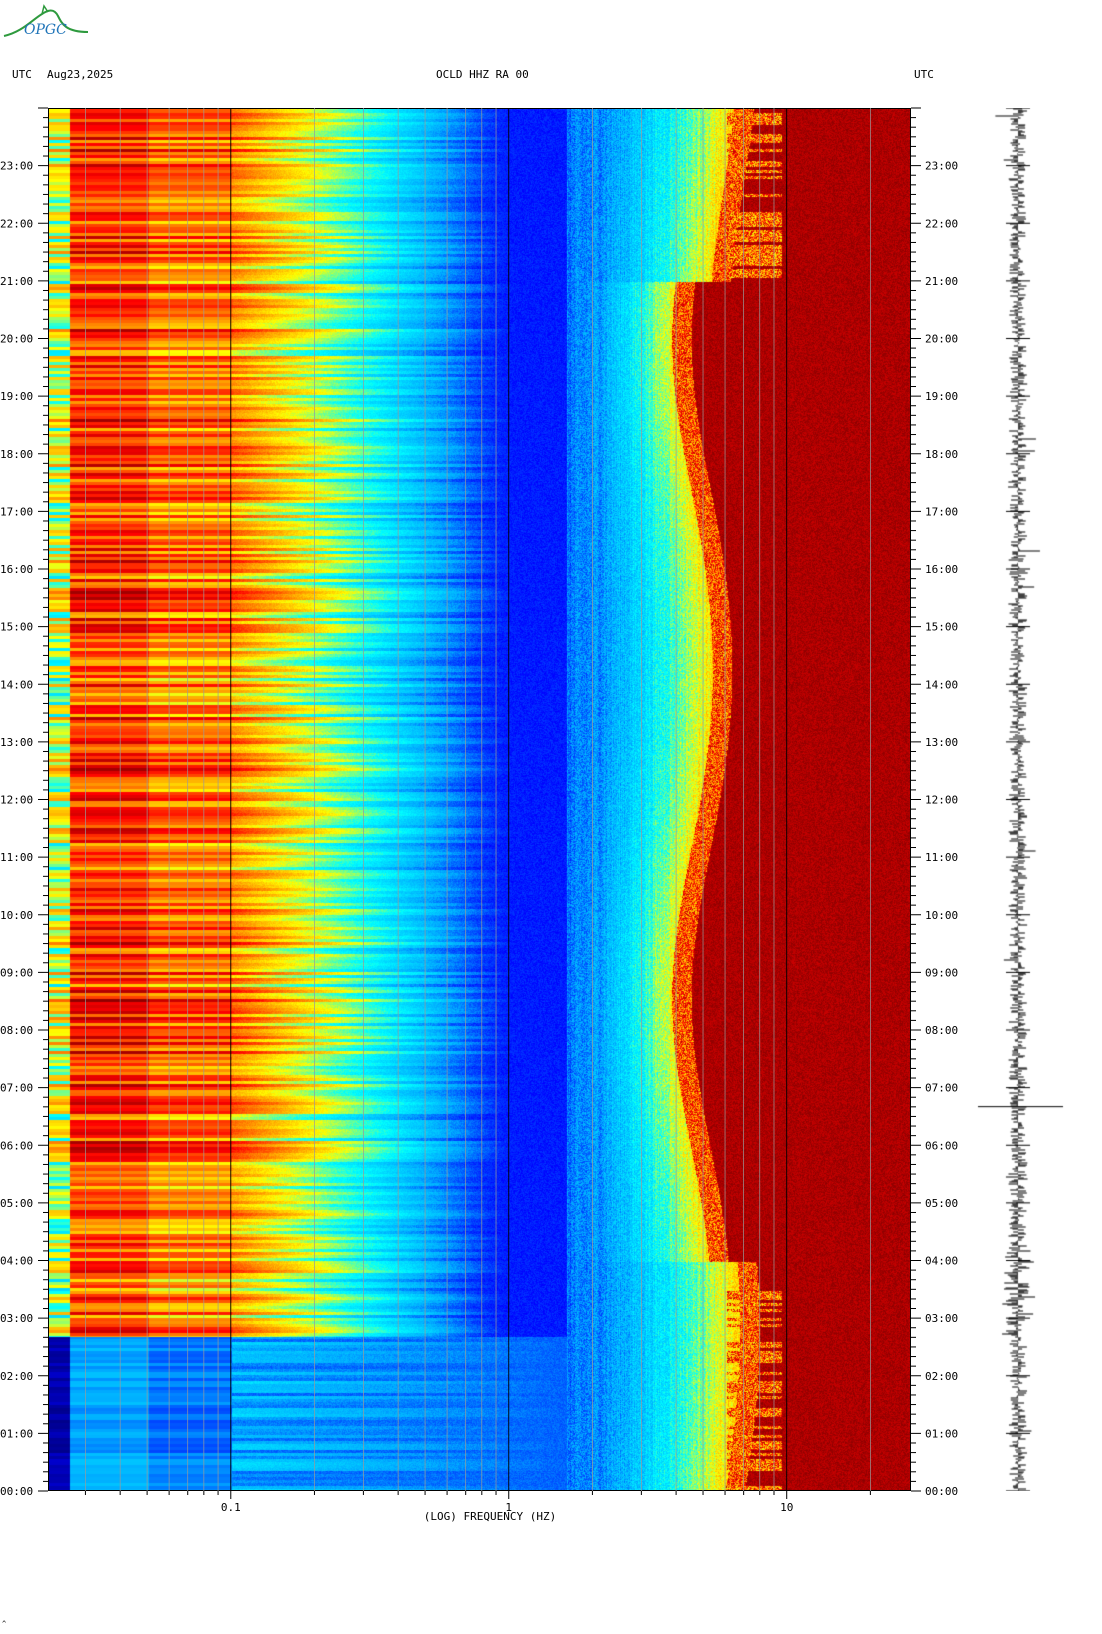 This screenshot has width=1102, height=1634. What do you see at coordinates (4, 1624) in the screenshot?
I see `footer-mark: ^` at bounding box center [4, 1624].